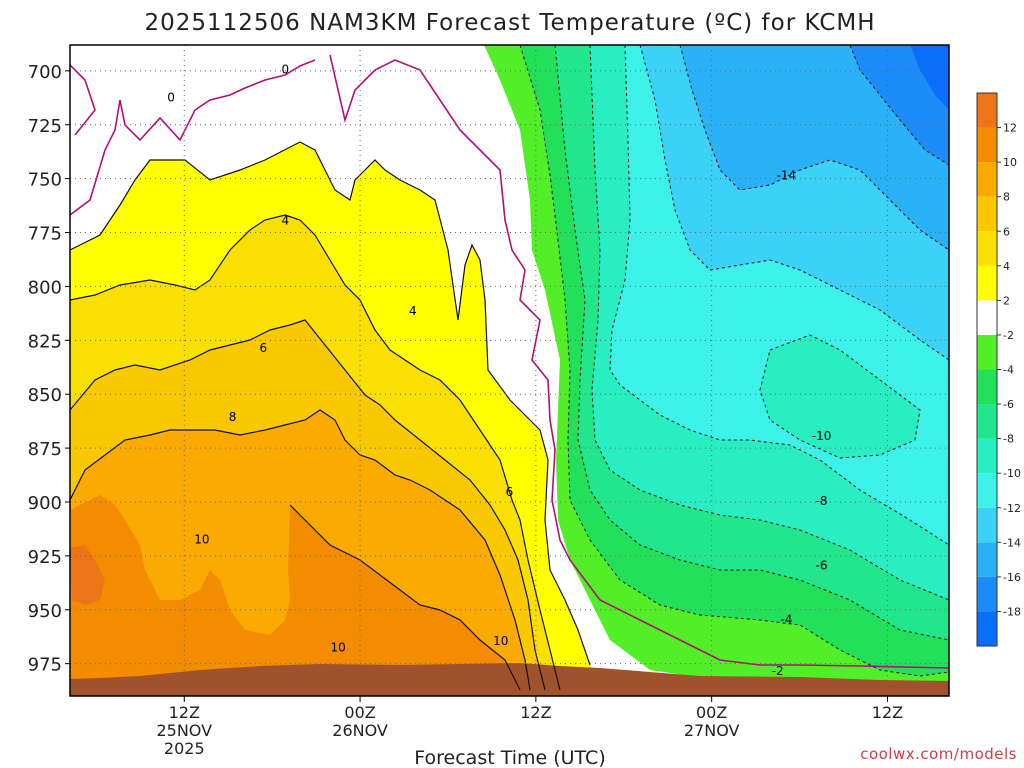 The width and height of the screenshot is (1024, 768). I want to click on colorbar-tick-label: -2, so click(1008, 335).